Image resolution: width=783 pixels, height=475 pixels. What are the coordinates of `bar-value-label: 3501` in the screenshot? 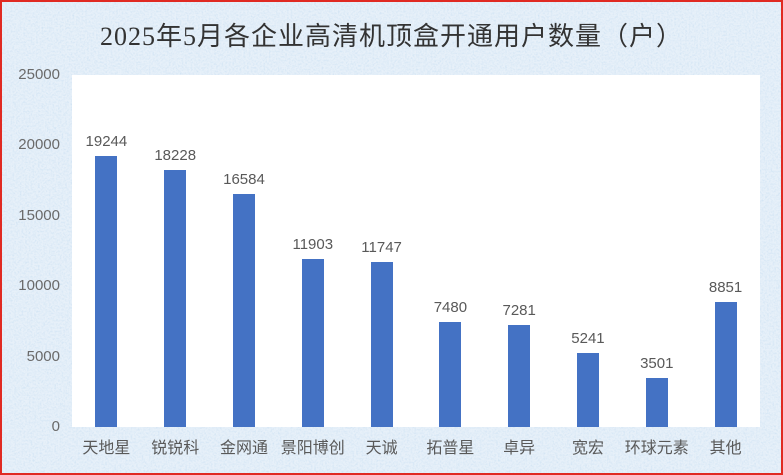 It's located at (657, 363).